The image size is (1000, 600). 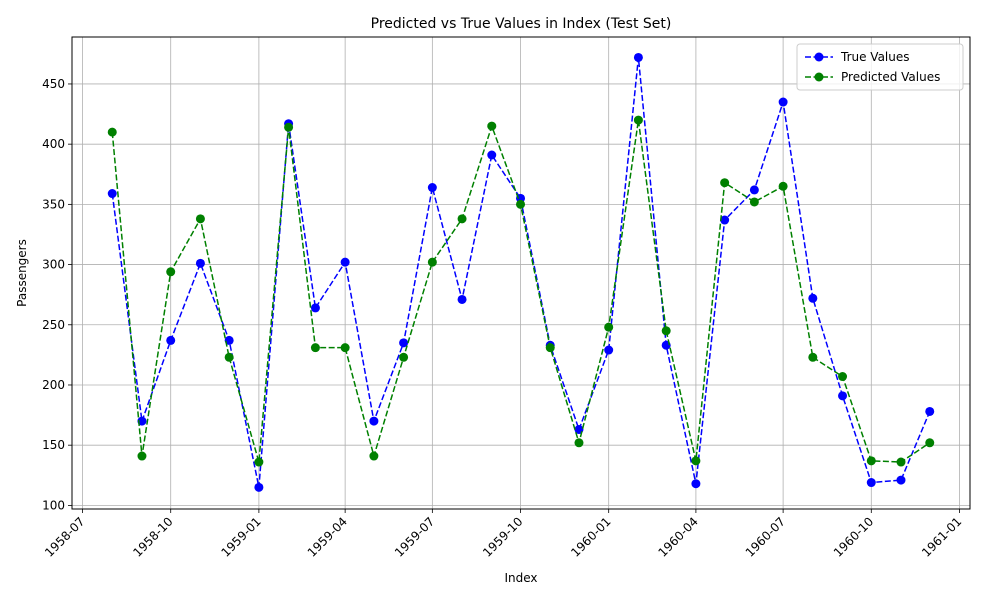 What do you see at coordinates (53, 385) in the screenshot?
I see `y-tick-label: 200` at bounding box center [53, 385].